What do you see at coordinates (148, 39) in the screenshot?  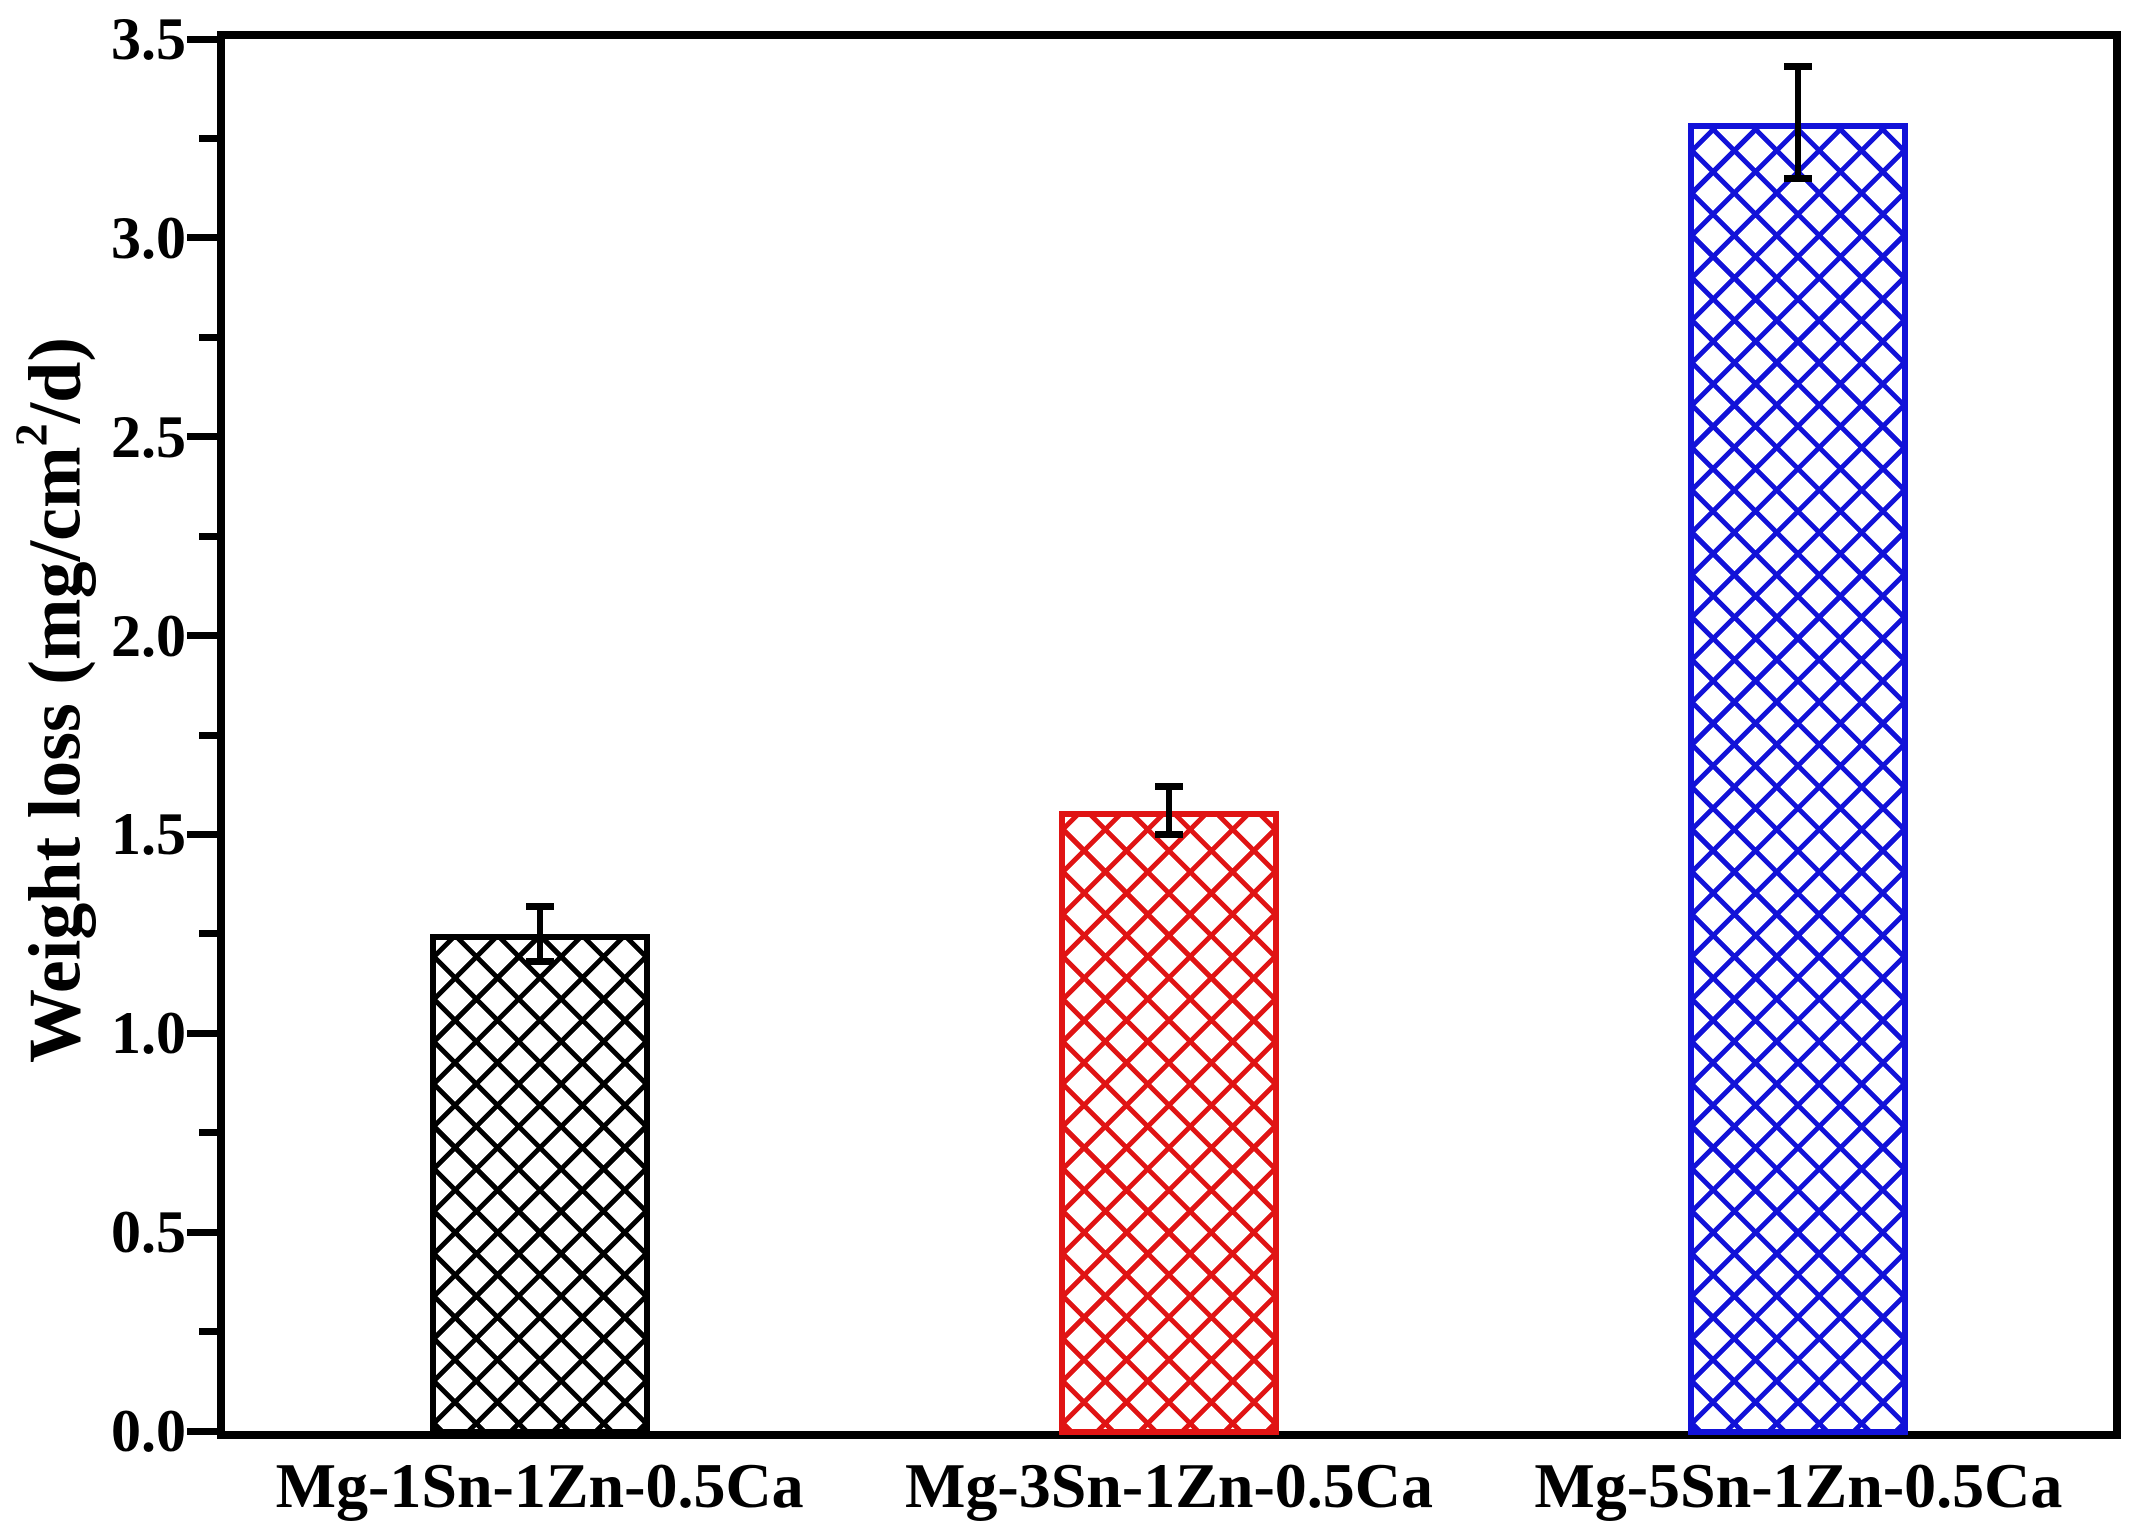 I see `y-tick-label: 3.5` at bounding box center [148, 39].